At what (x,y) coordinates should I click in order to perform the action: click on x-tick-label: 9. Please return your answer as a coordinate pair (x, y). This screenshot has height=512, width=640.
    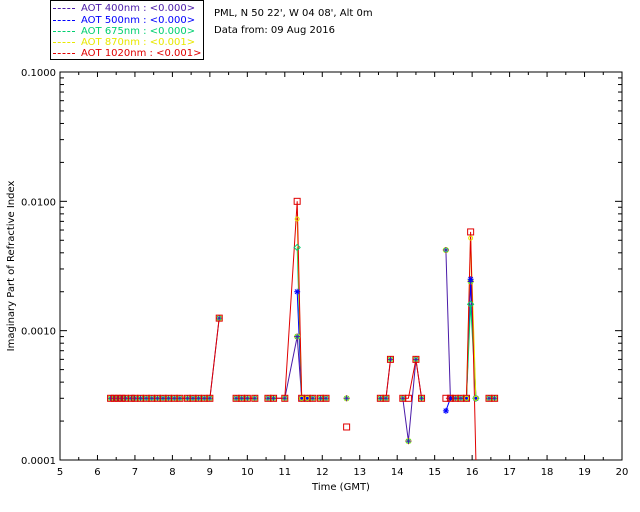
    Looking at the image, I should click on (210, 472).